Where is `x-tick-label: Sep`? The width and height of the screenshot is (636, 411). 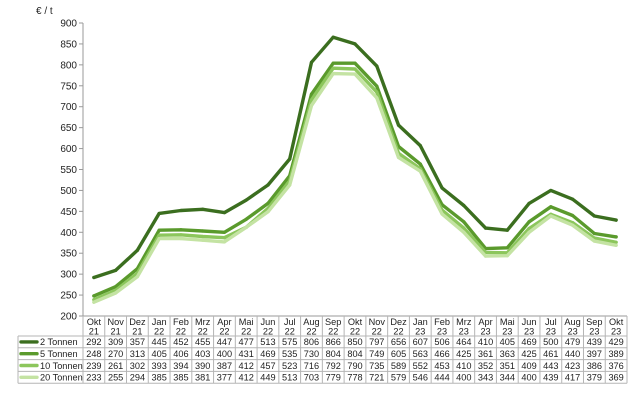
x-tick-label: Sep is located at coordinates (333, 322).